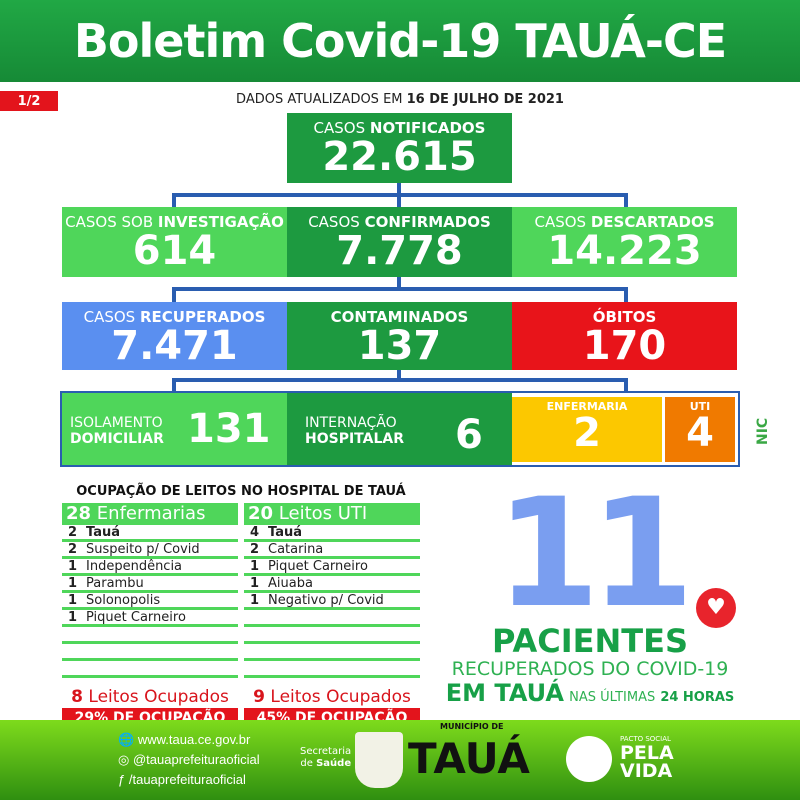  What do you see at coordinates (469, 758) in the screenshot?
I see `taua-logo: TAUÁ` at bounding box center [469, 758].